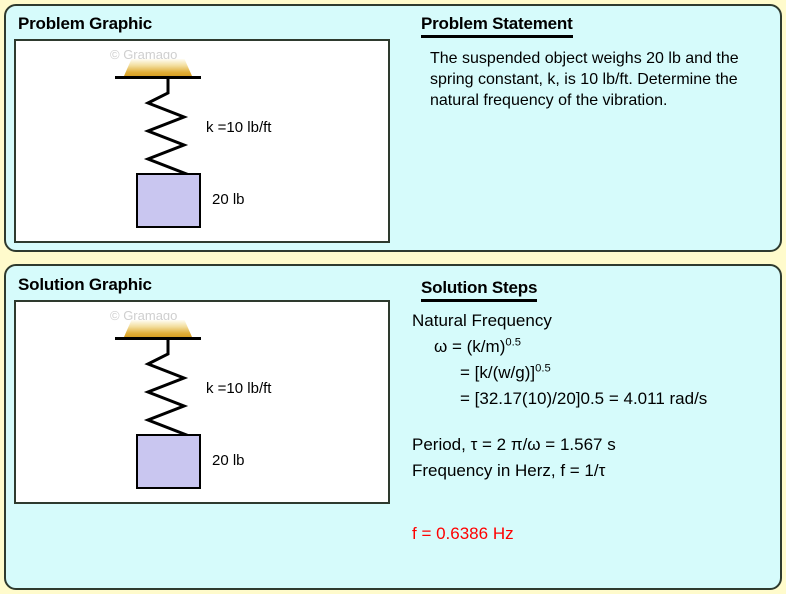 The height and width of the screenshot is (594, 786). Describe the element at coordinates (509, 470) in the screenshot. I see `step-frequency: Frequency in Herz, f = 1/τ` at that location.